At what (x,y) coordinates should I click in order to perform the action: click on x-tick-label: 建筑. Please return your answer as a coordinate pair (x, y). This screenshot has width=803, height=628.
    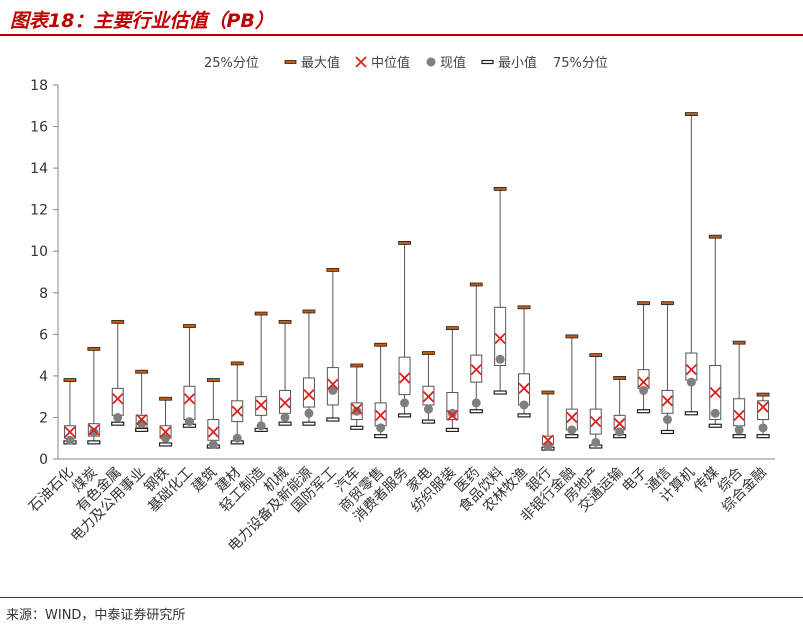
    Looking at the image, I should click on (204, 480).